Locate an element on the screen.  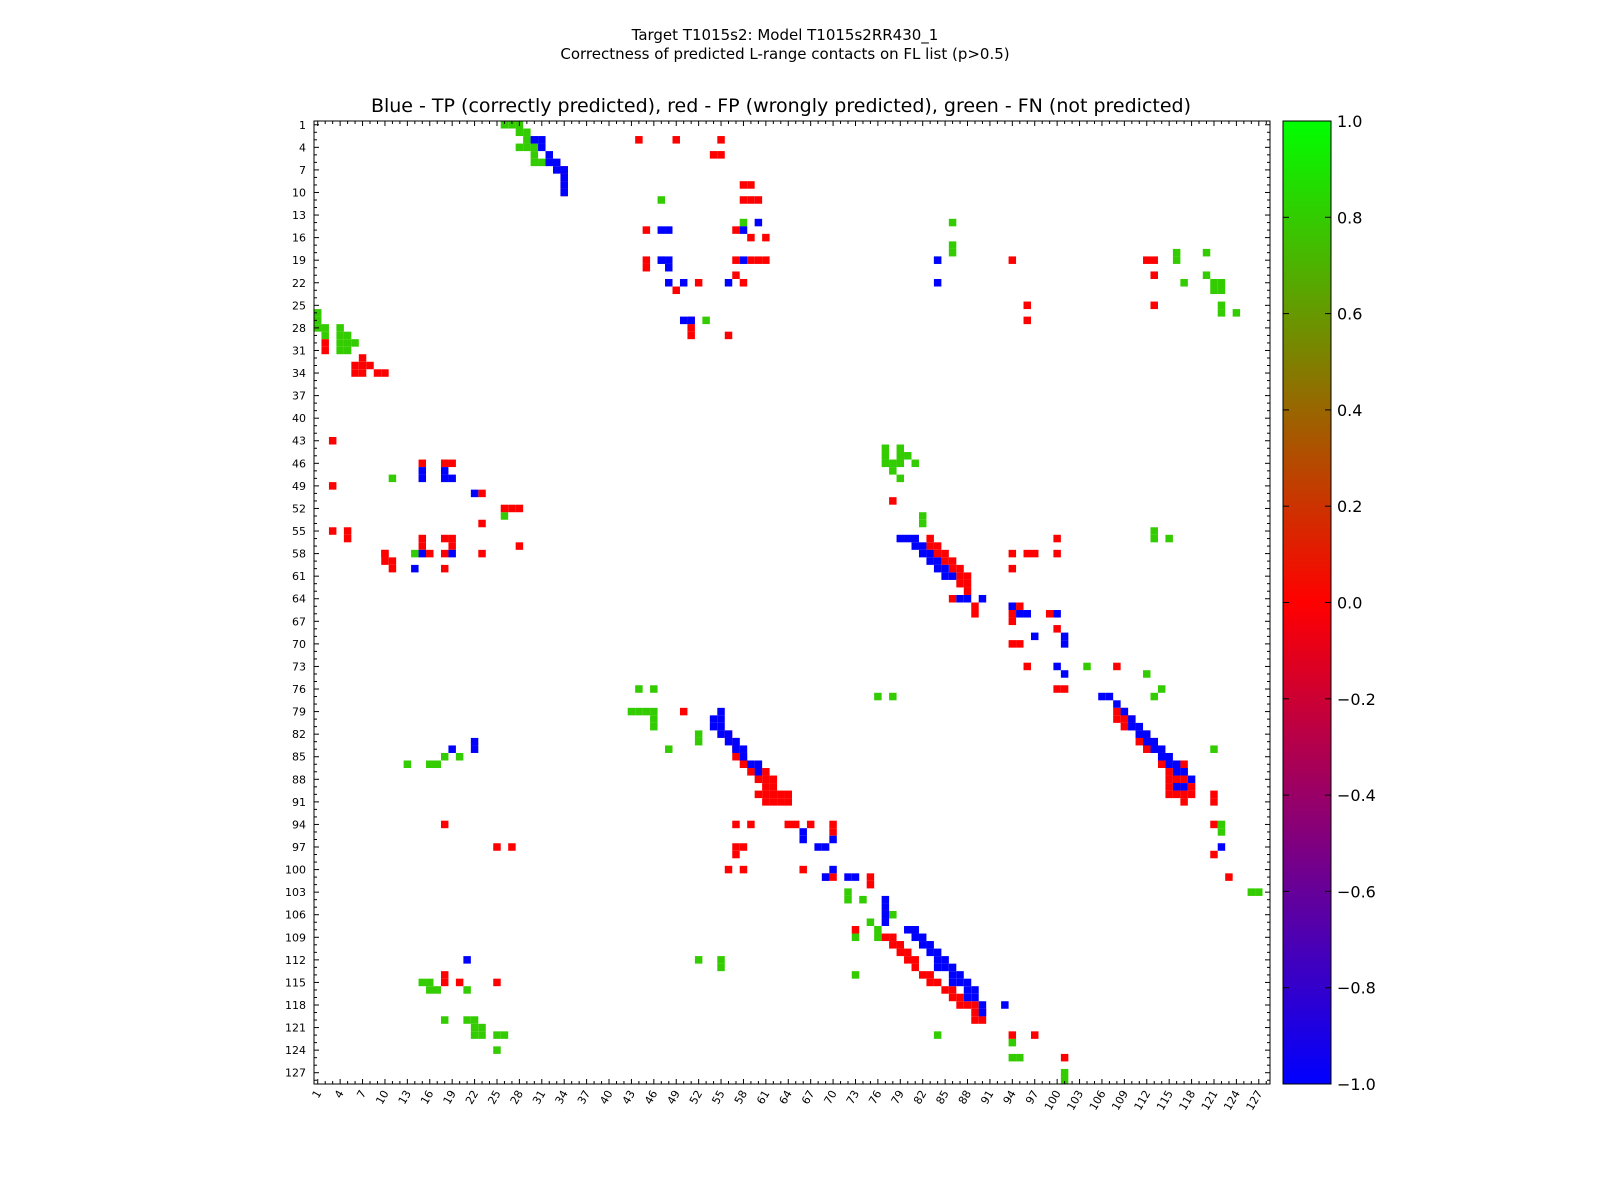
x-tick-label: 70 is located at coordinates (830, 1097).